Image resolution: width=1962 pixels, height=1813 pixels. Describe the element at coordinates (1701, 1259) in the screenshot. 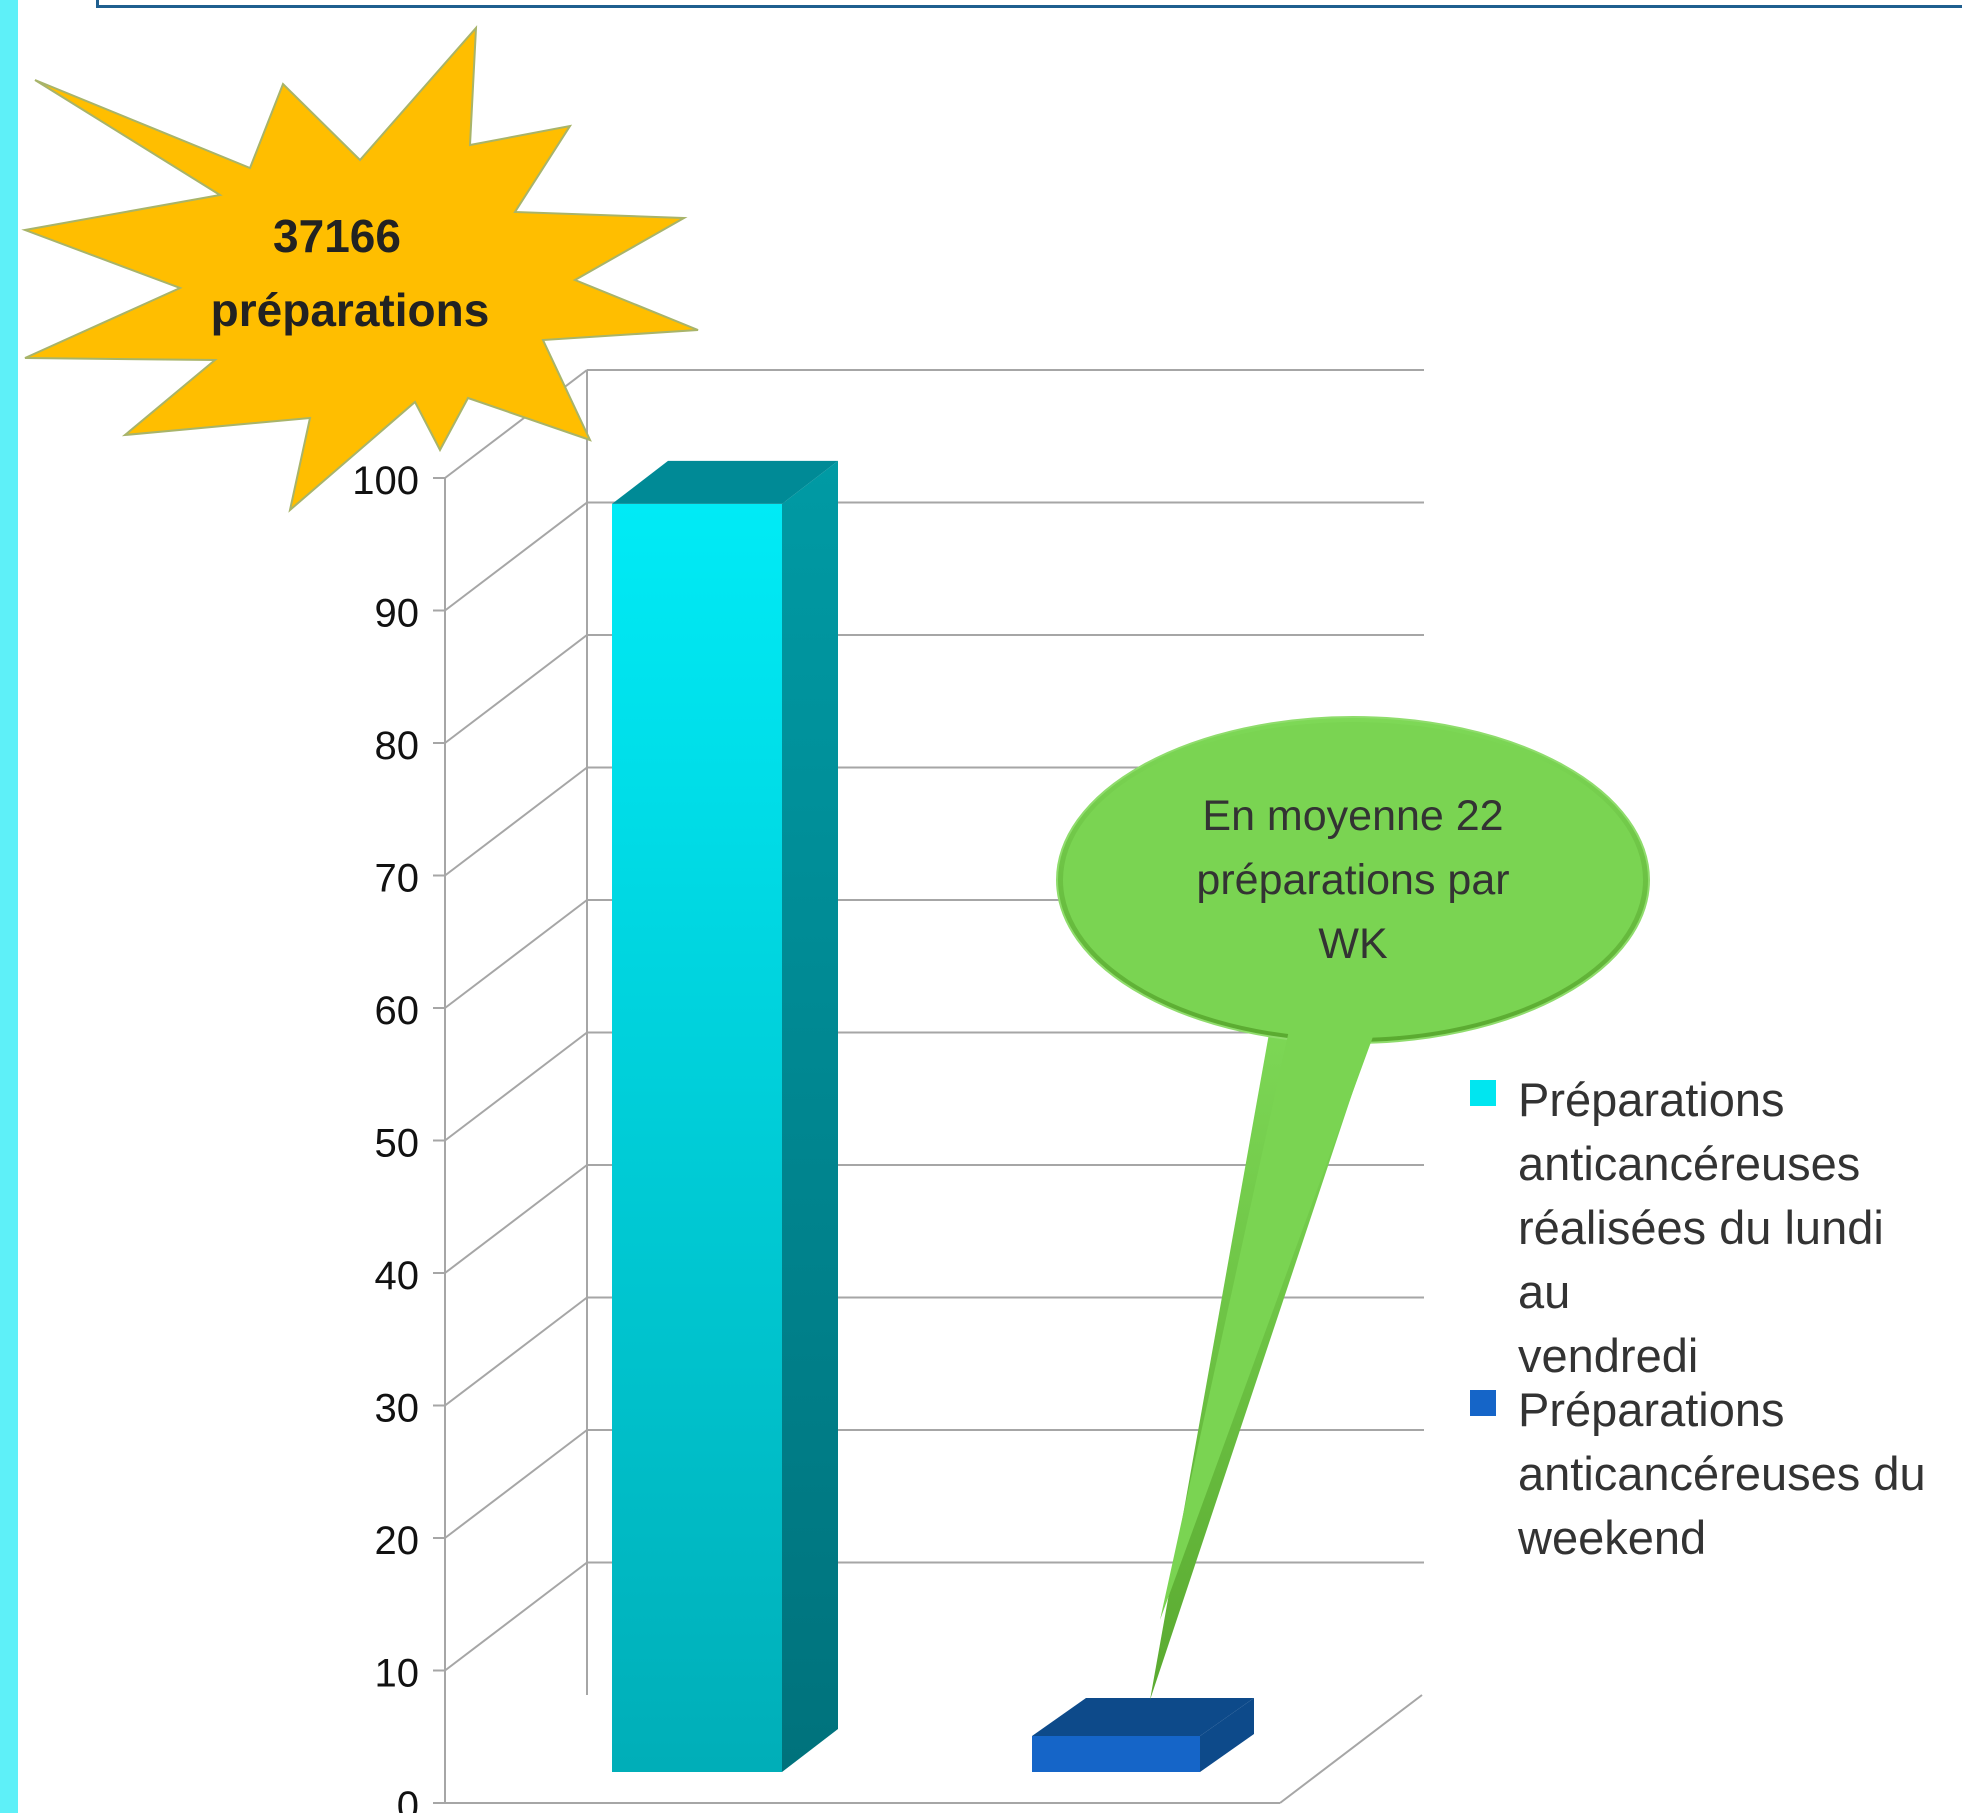

I see `legend-weekday-line: réalisées du lundi au` at that location.